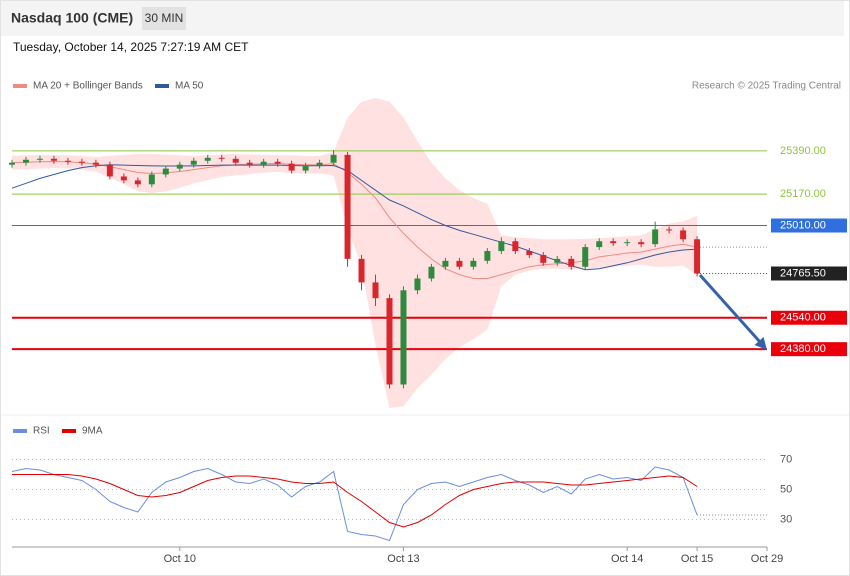  Describe the element at coordinates (786, 459) in the screenshot. I see `rsi-tick-label: 70` at that location.